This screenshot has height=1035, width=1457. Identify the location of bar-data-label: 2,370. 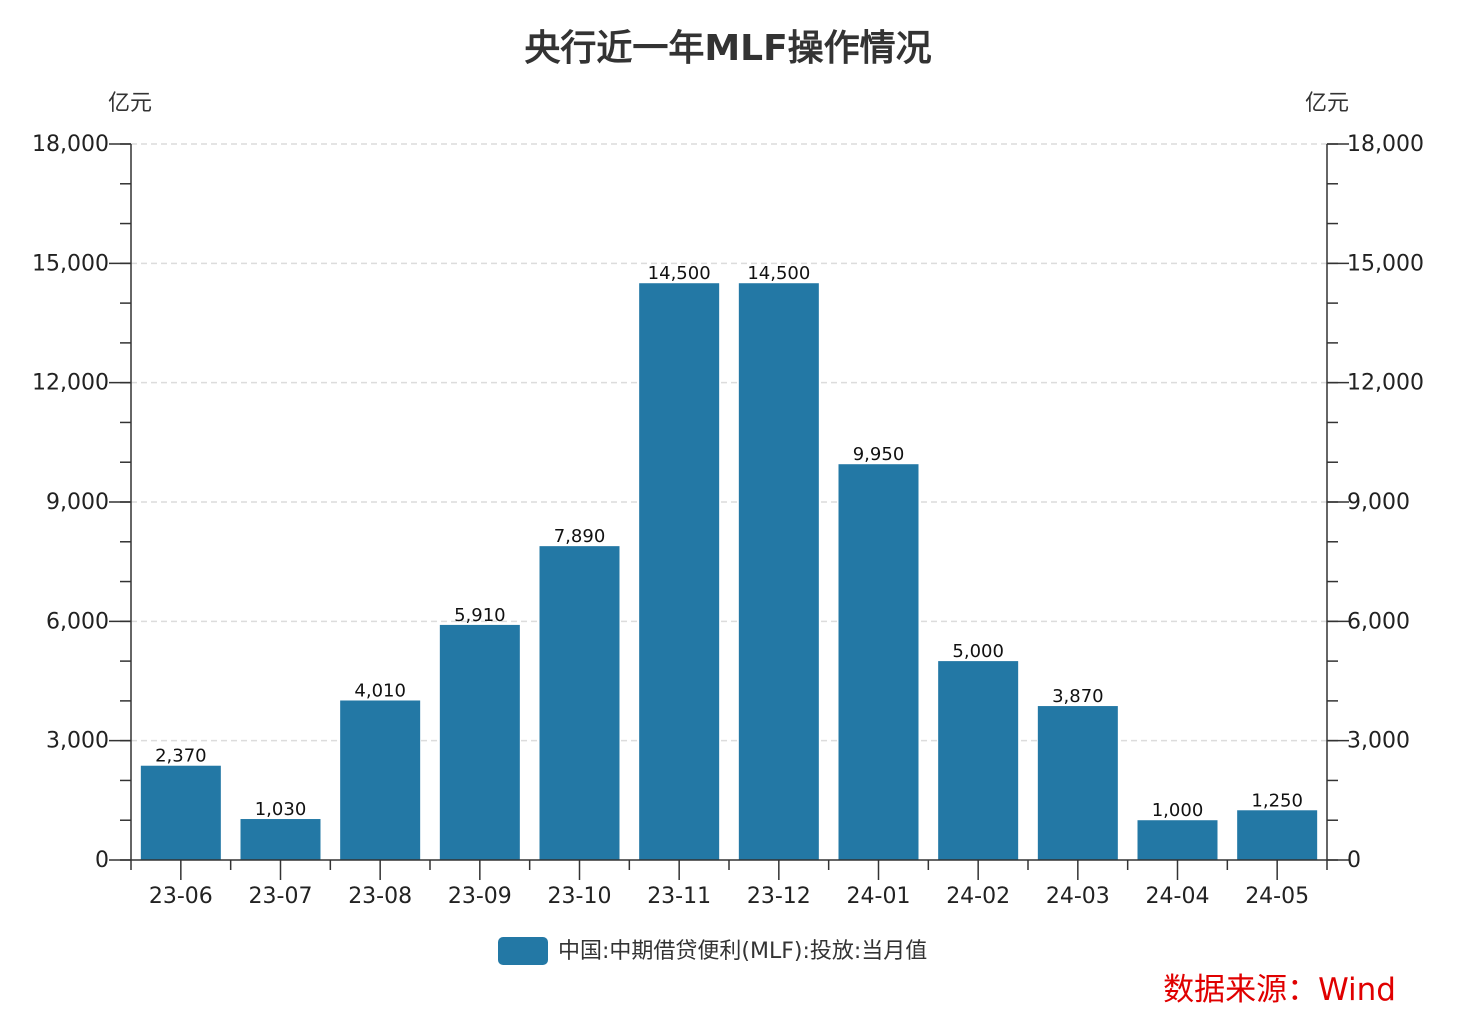
(181, 756).